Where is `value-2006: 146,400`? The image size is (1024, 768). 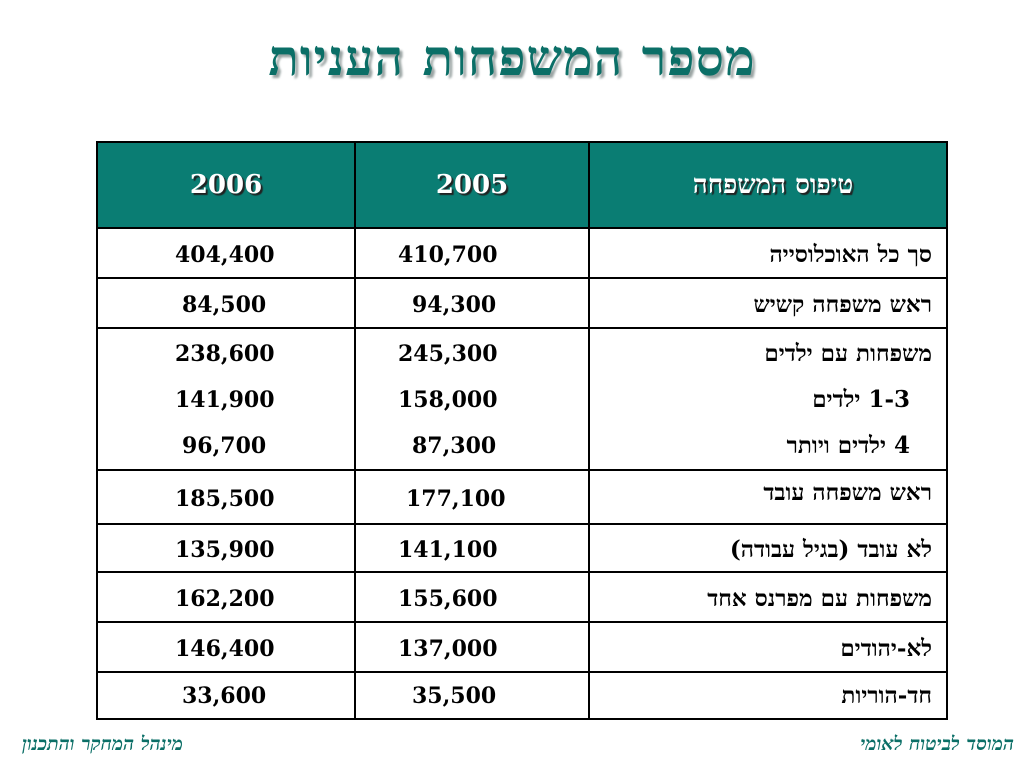
value-2006: 146,400 is located at coordinates (225, 649).